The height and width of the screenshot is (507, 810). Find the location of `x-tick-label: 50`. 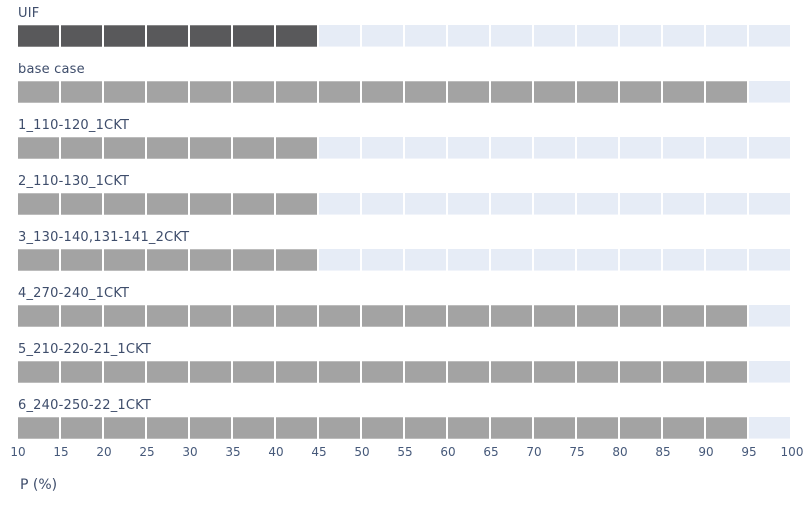

x-tick-label: 50 is located at coordinates (362, 452).